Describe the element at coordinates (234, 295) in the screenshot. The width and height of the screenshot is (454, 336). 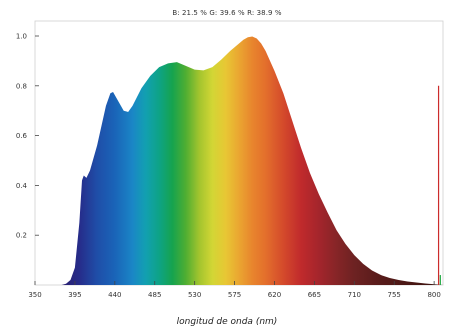
I see `x-tick-label: 575` at that location.